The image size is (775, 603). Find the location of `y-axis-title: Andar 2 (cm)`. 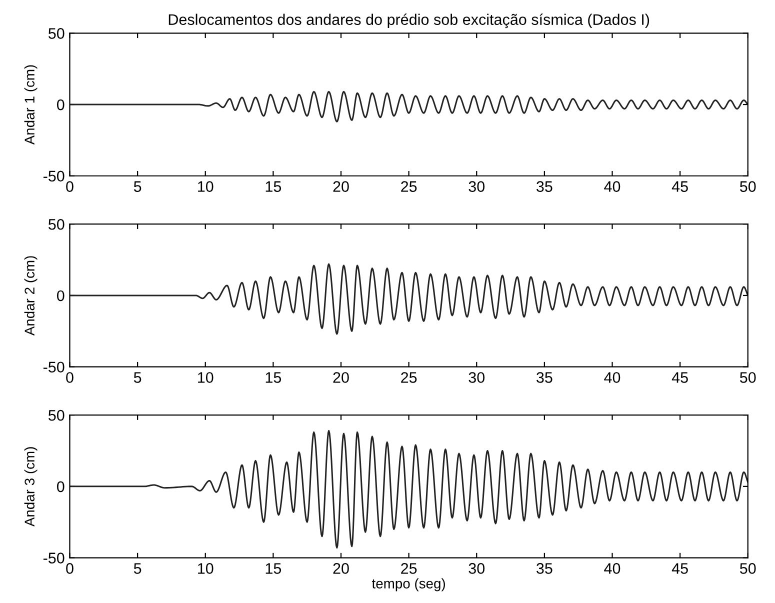

y-axis-title: Andar 2 (cm) is located at coordinates (31, 296).